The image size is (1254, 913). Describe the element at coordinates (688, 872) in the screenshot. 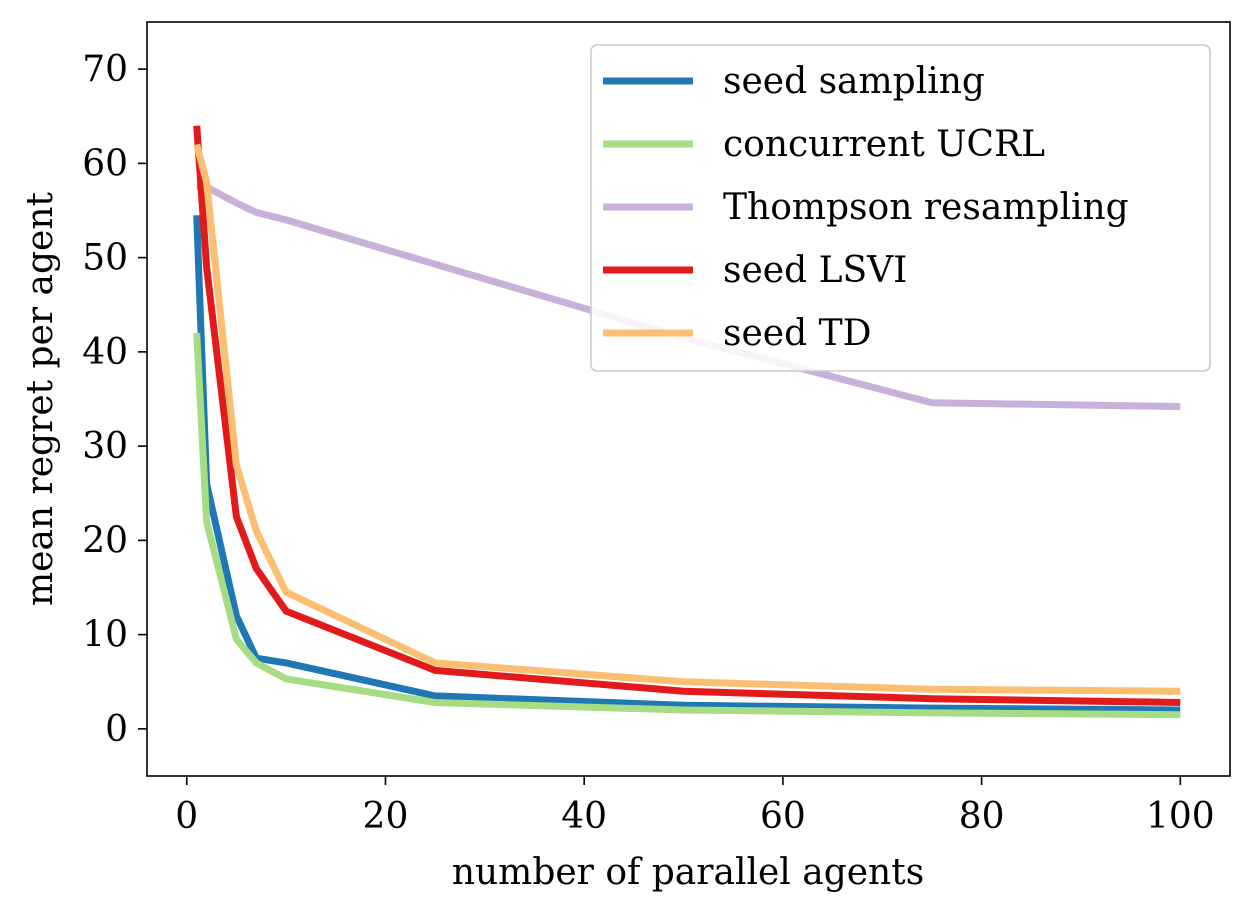

I see `x-axis-label: number of parallel agents` at that location.